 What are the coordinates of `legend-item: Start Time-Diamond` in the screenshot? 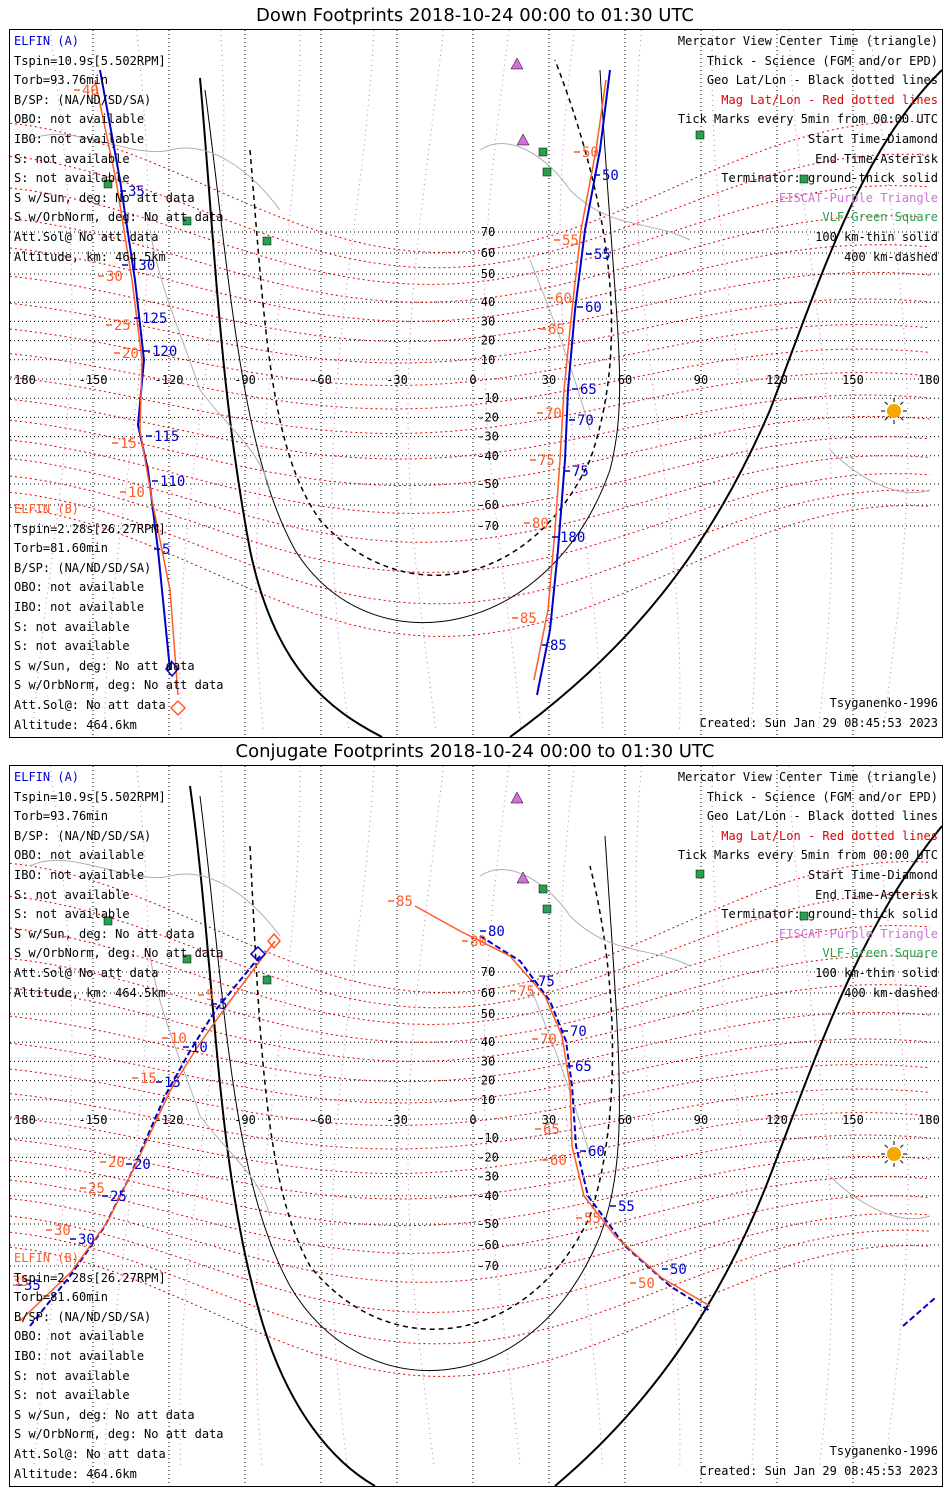 It's located at (872, 874).